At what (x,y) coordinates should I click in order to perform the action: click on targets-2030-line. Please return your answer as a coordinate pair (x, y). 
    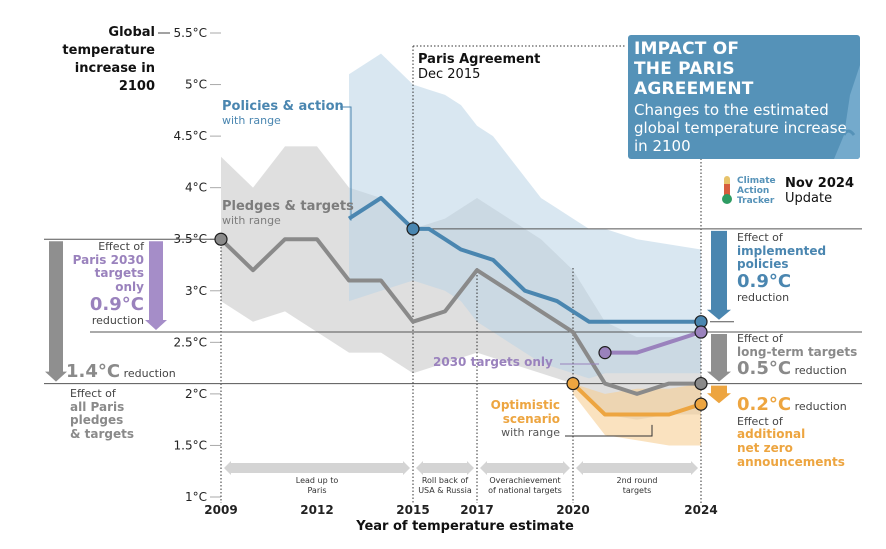
    Looking at the image, I should click on (653, 342).